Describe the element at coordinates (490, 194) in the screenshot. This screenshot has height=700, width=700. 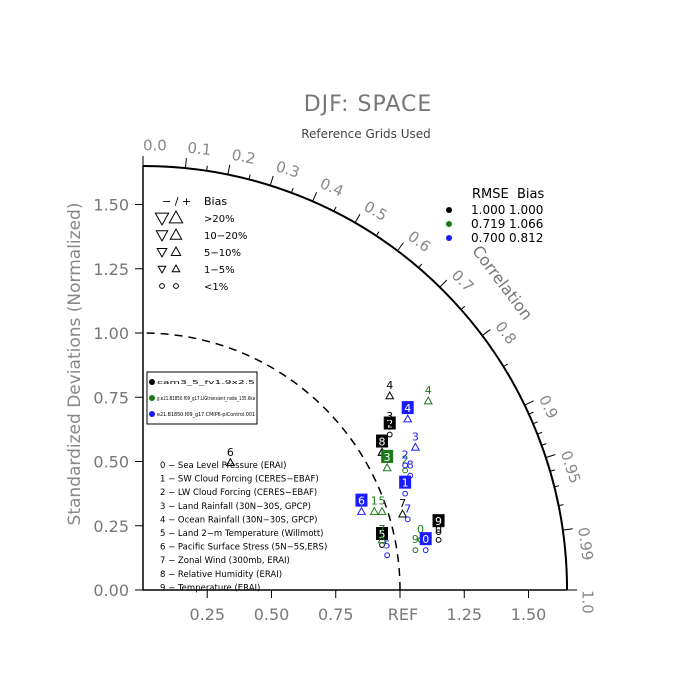
I see `rmse-legend-header: RMSE` at that location.